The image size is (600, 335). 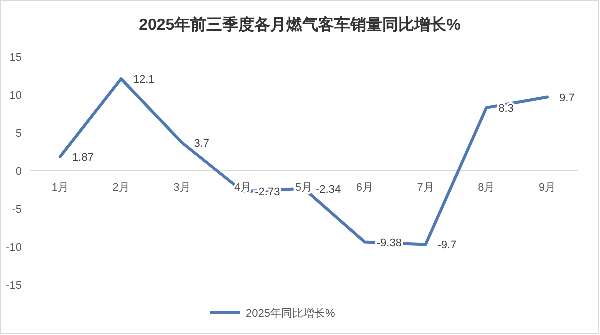 What do you see at coordinates (506, 108) in the screenshot?
I see `data-label: 8.3` at bounding box center [506, 108].